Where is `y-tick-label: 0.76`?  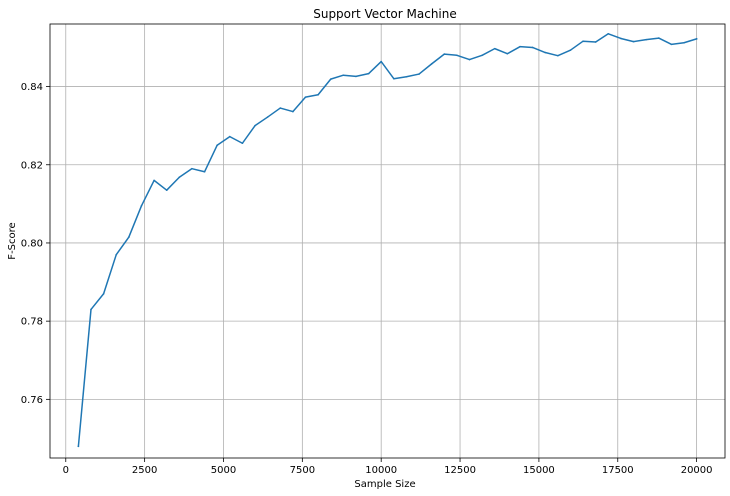
y-tick-label: 0.76 is located at coordinates (32, 400).